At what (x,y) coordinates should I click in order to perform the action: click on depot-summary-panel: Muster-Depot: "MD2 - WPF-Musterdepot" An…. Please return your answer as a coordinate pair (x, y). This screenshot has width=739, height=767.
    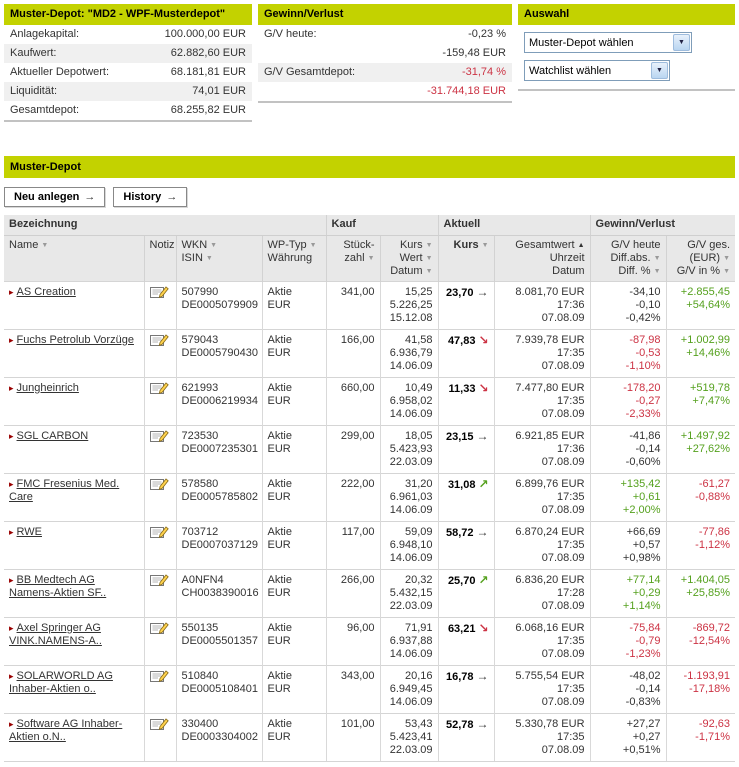
    Looking at the image, I should click on (128, 63).